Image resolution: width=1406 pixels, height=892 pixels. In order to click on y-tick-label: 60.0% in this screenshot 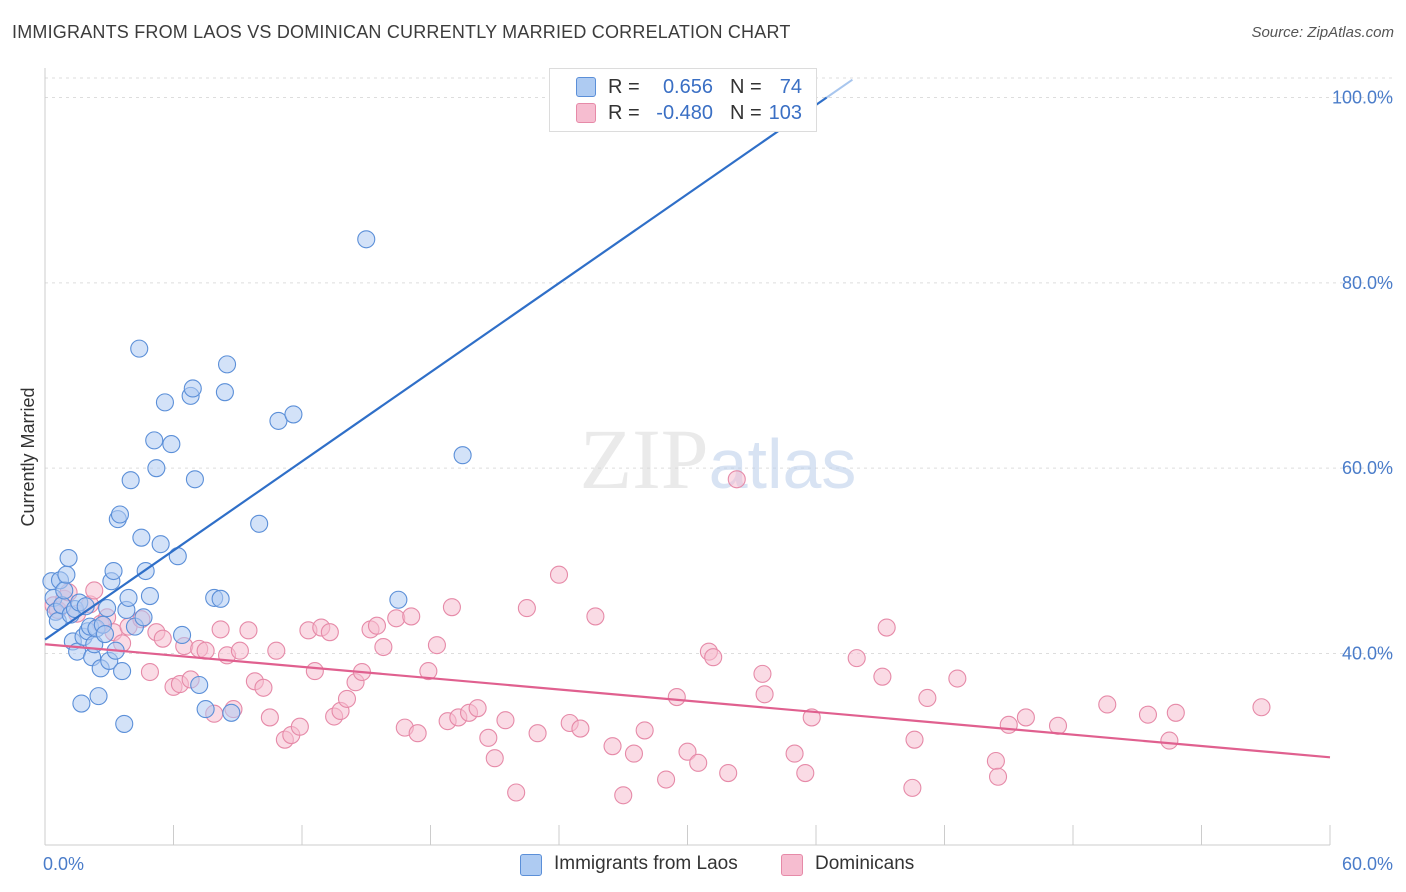, I will do `click(1367, 468)`.